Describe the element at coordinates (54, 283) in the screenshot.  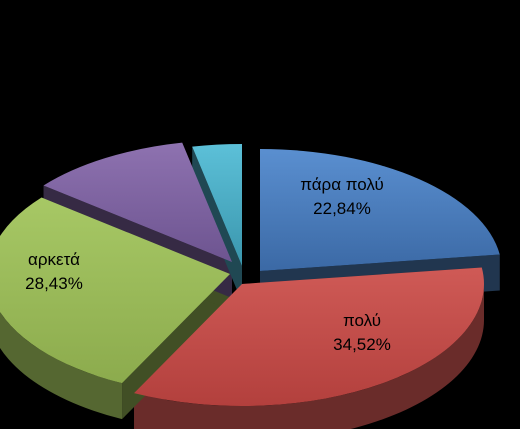
I see `data-label-value: 28,43%` at that location.